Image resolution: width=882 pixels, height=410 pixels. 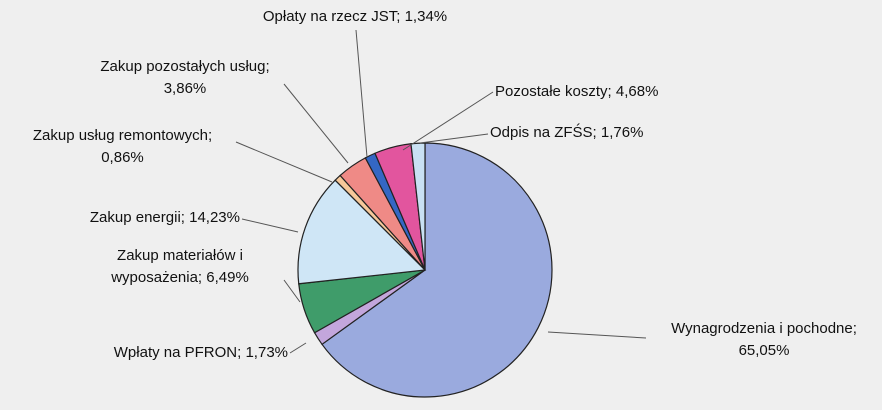 I want to click on slice-label: Zakup pozostałych usług; 3,86%, so click(x=185, y=77).